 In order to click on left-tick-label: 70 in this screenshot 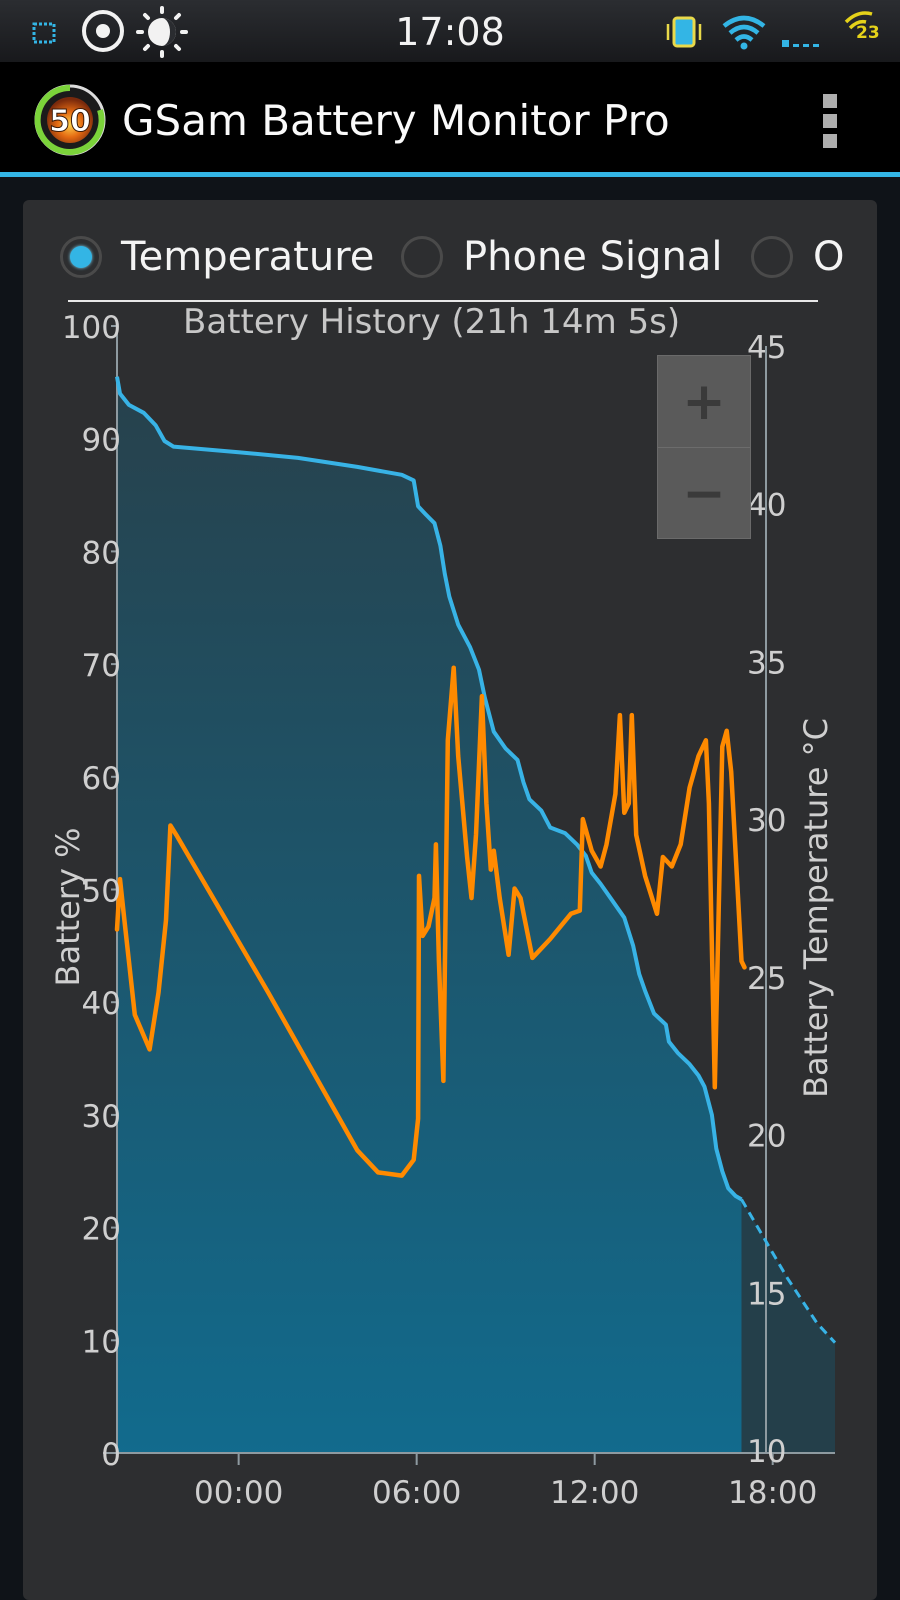, I will do `click(101, 666)`.